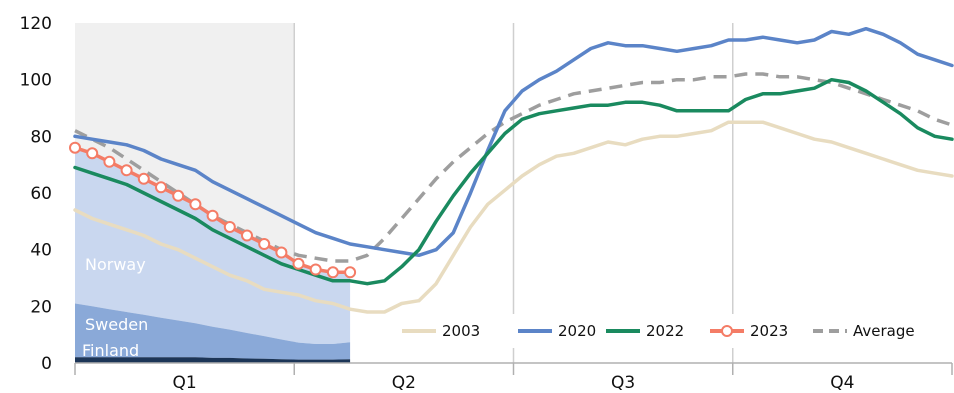 Image resolution: width=954 pixels, height=393 pixels. Describe the element at coordinates (461, 331) in the screenshot. I see `legend-label: 2003` at that location.